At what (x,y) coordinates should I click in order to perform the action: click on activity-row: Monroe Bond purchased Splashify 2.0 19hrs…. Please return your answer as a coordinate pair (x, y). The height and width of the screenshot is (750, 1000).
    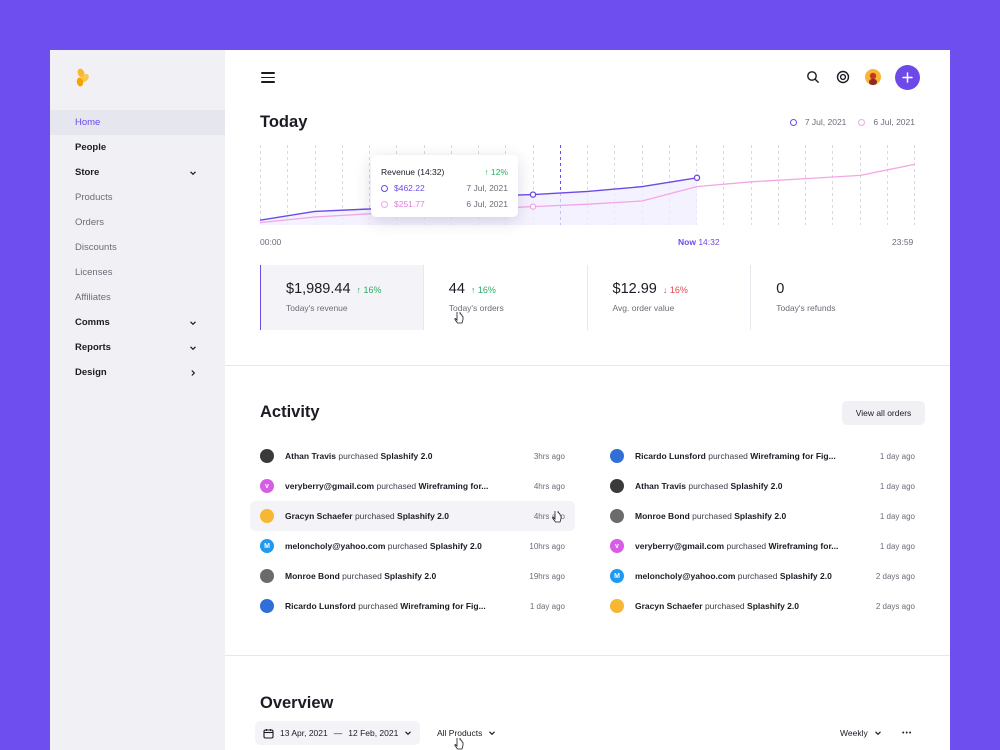
    Looking at the image, I should click on (412, 576).